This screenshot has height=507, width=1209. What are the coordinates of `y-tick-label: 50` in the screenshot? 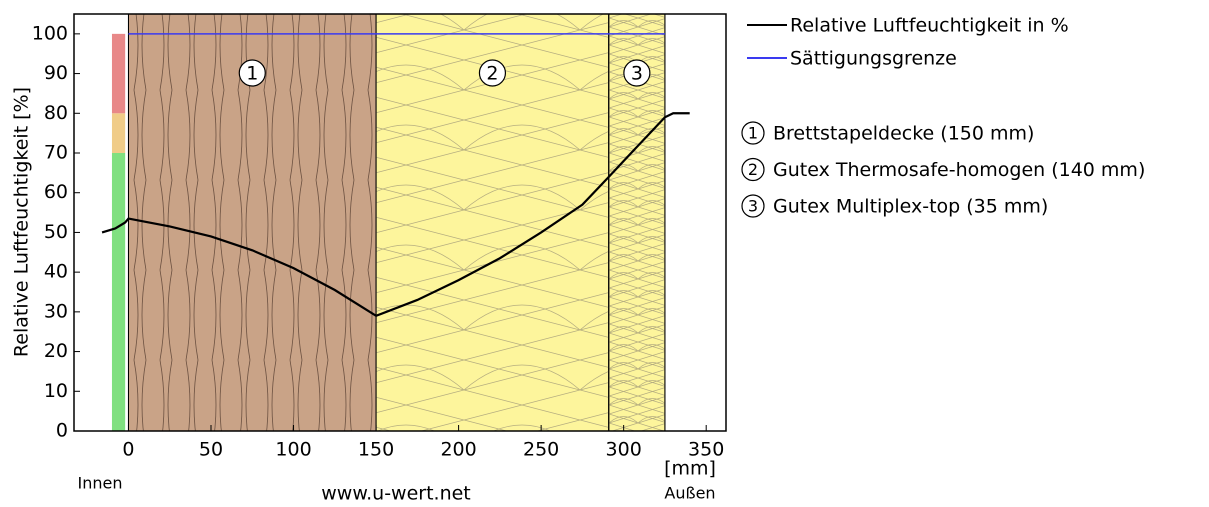 It's located at (56, 232).